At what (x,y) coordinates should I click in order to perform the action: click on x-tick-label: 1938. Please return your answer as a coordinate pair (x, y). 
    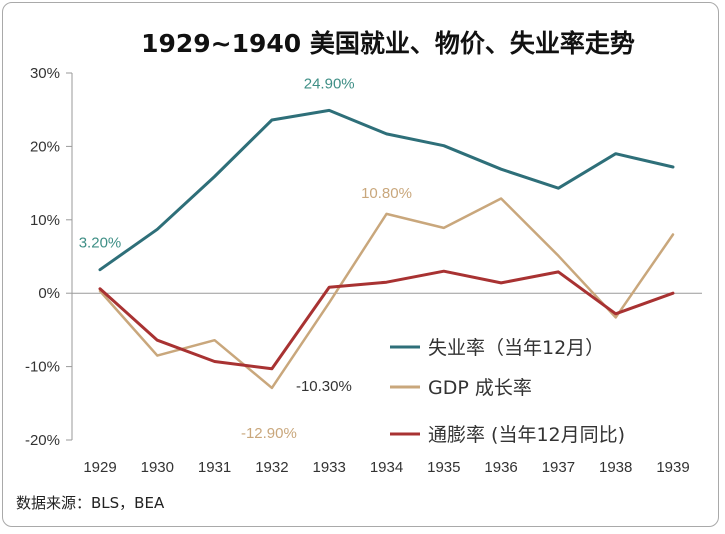
    Looking at the image, I should click on (615, 467).